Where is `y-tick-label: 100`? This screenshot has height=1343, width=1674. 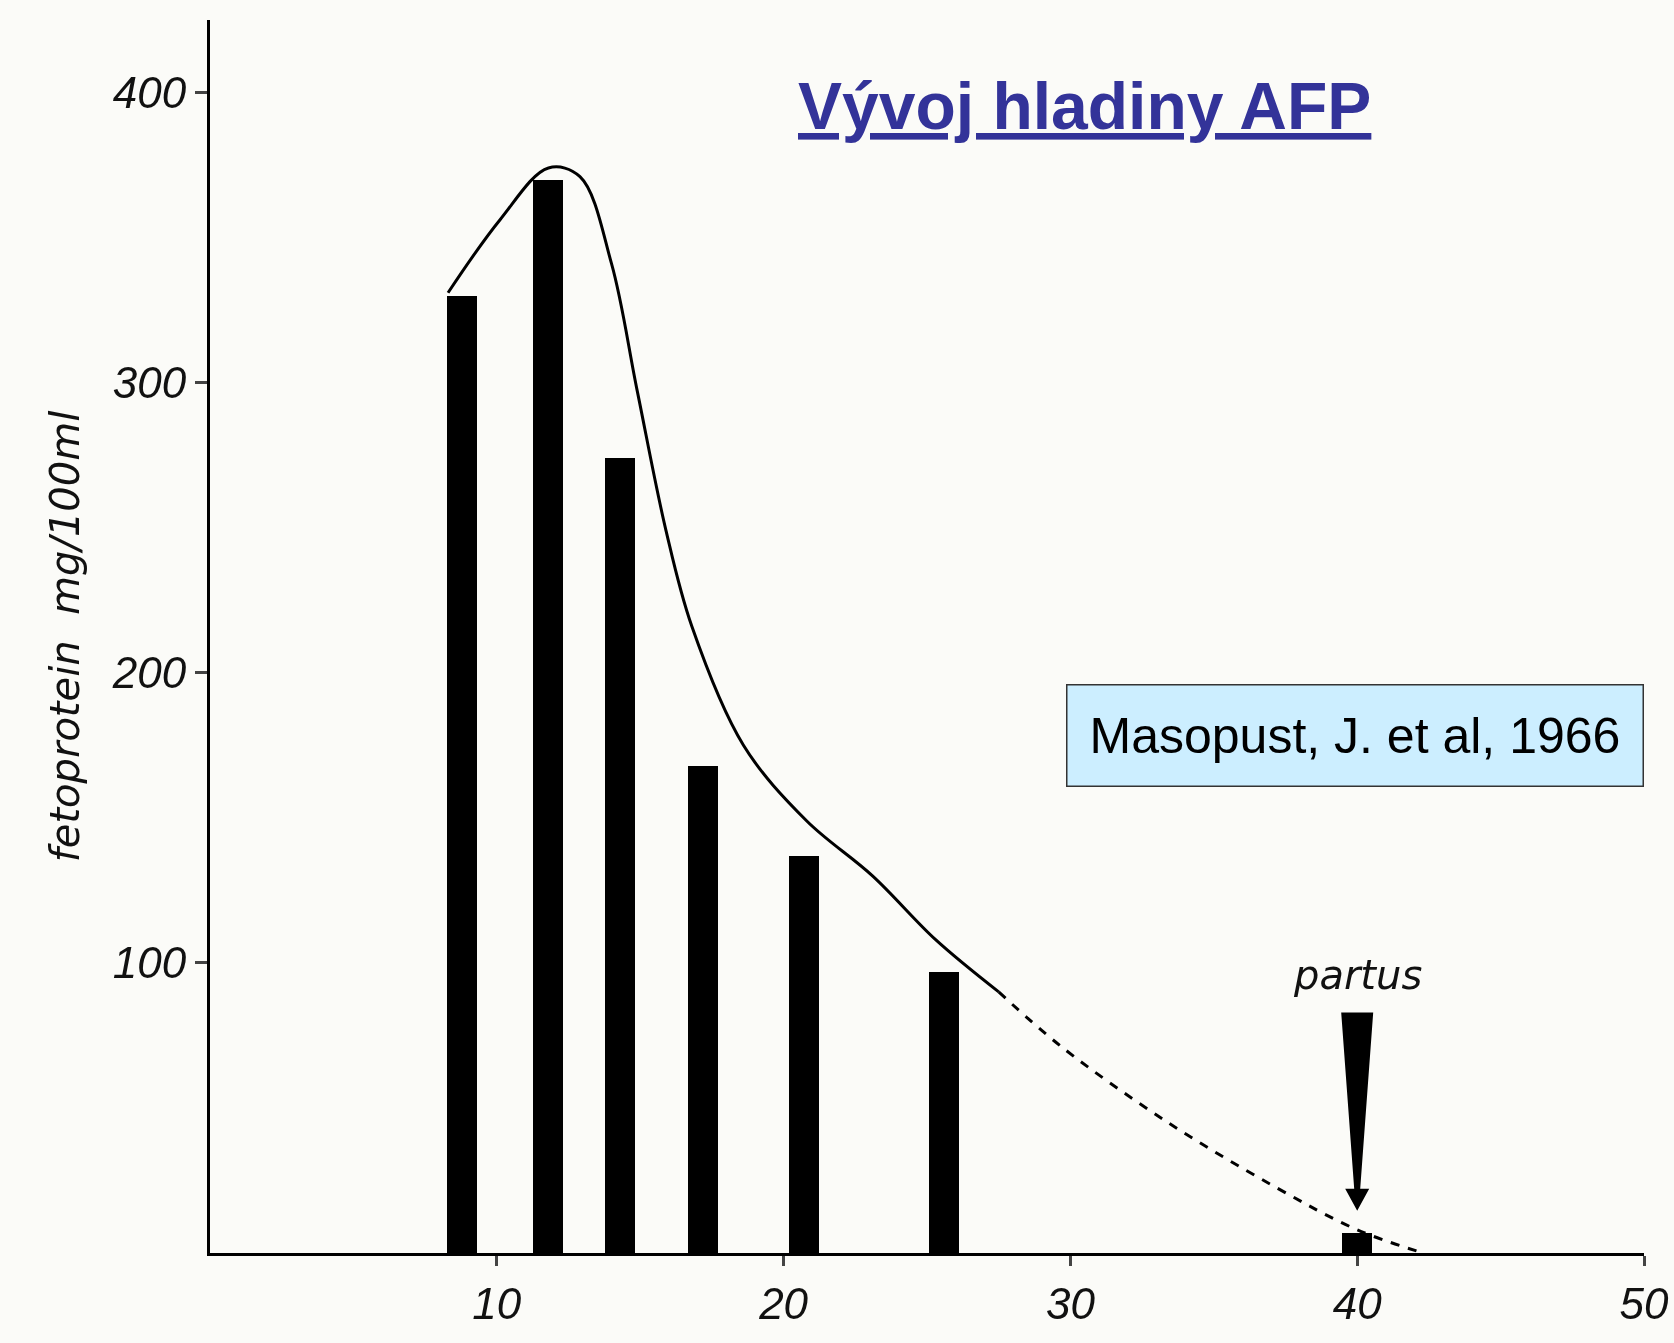 y-tick-label: 100 is located at coordinates (149, 963).